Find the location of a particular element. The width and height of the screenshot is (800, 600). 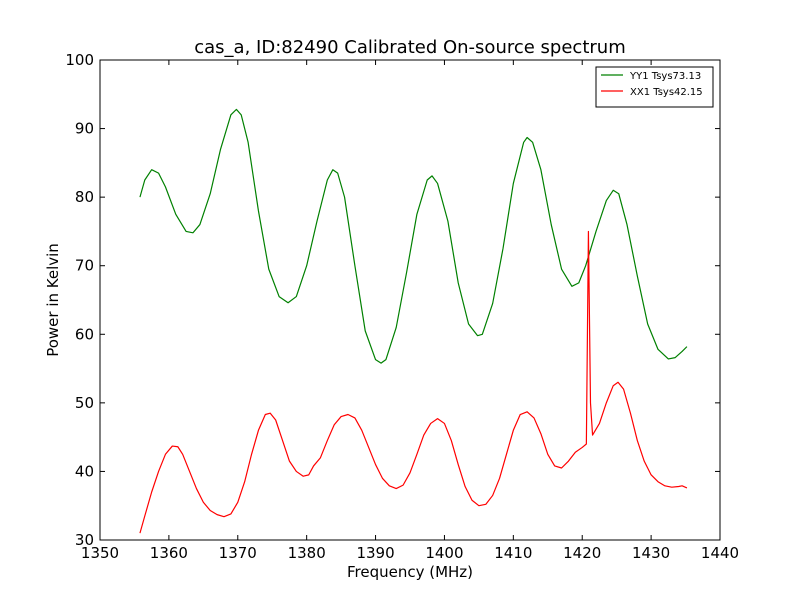

x-tick-label: 1420 is located at coordinates (582, 553).